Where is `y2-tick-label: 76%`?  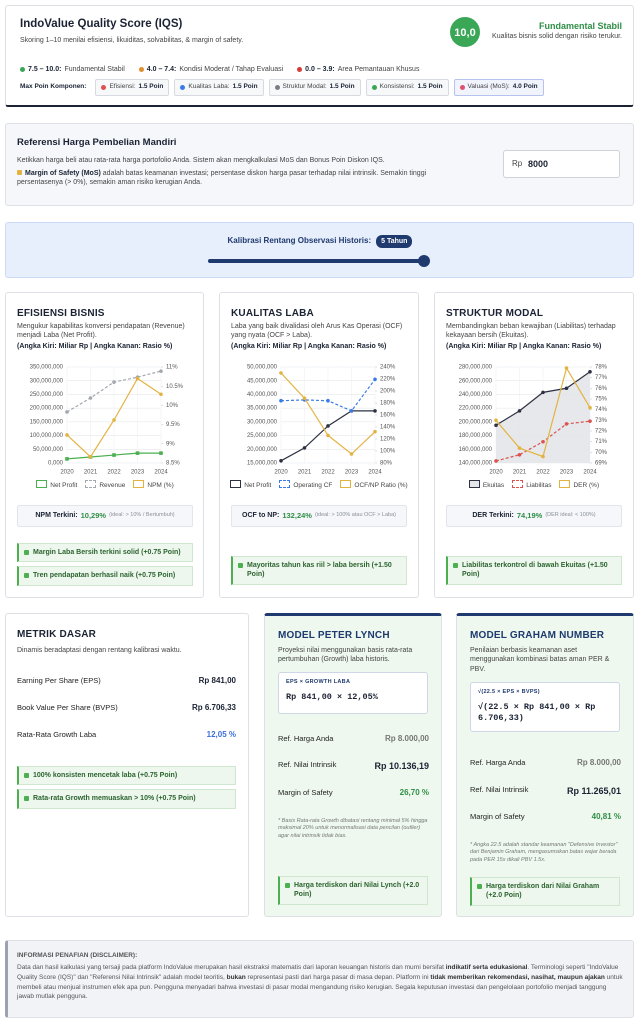 y2-tick-label: 76% is located at coordinates (601, 389).